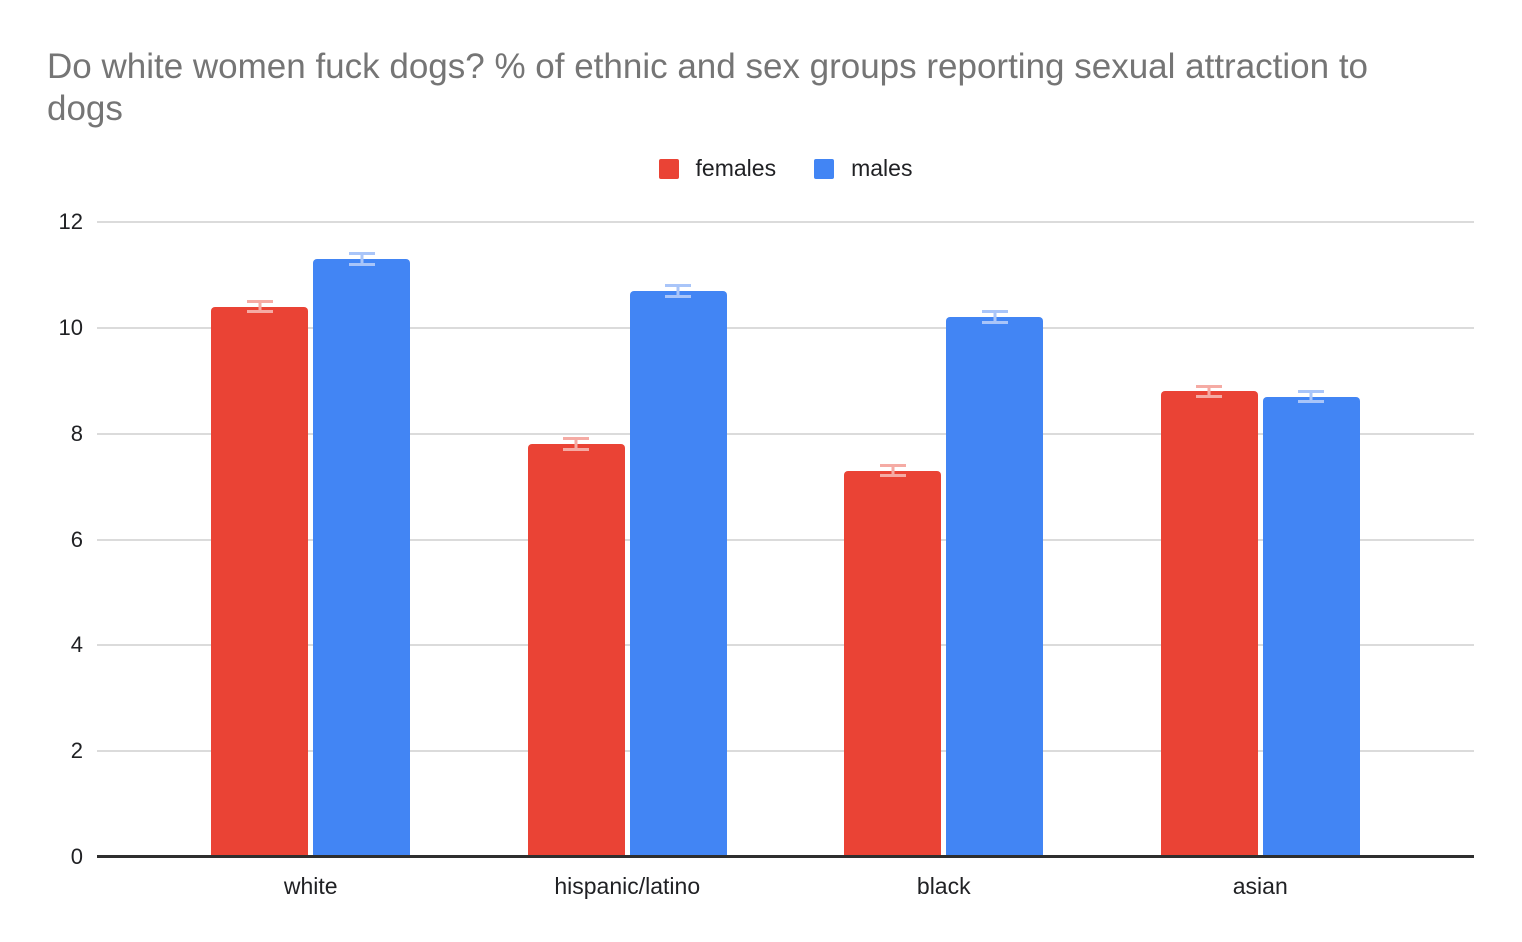 This screenshot has width=1522, height=942. What do you see at coordinates (76, 433) in the screenshot?
I see `y-tick-label-8: 8` at bounding box center [76, 433].